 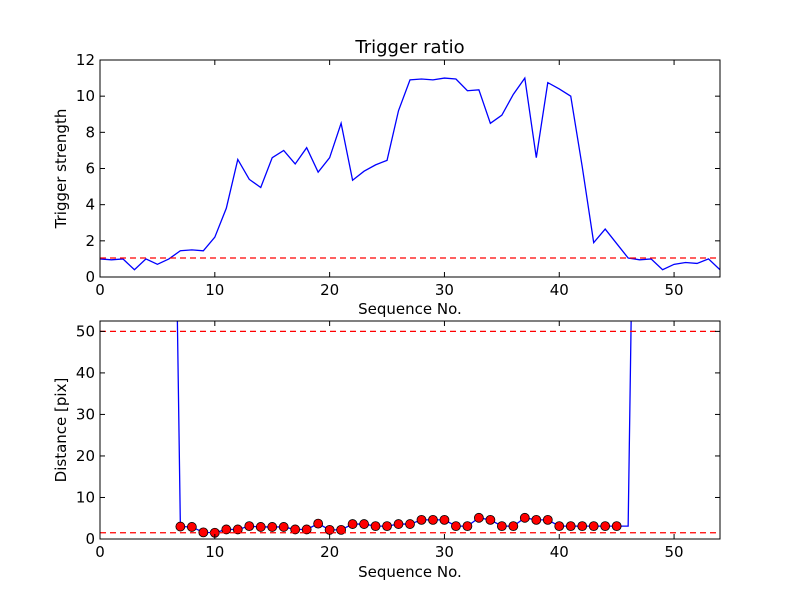 What do you see at coordinates (90, 169) in the screenshot?
I see `y-tick-label: 6` at bounding box center [90, 169].